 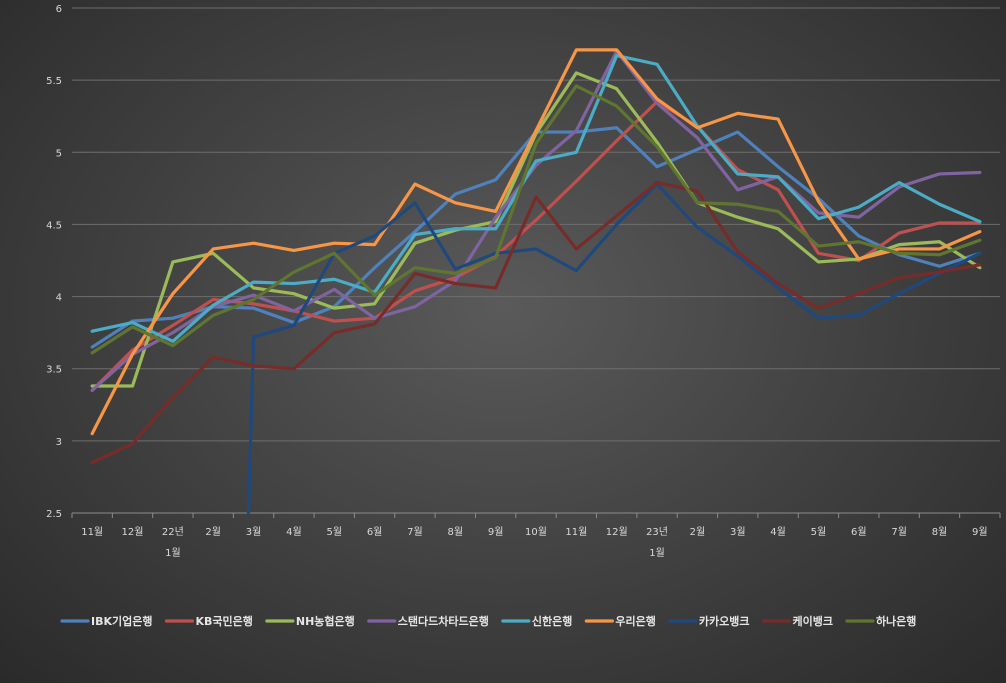 What do you see at coordinates (724, 621) in the screenshot?
I see `legend-label: 카카오뱅크` at bounding box center [724, 621].